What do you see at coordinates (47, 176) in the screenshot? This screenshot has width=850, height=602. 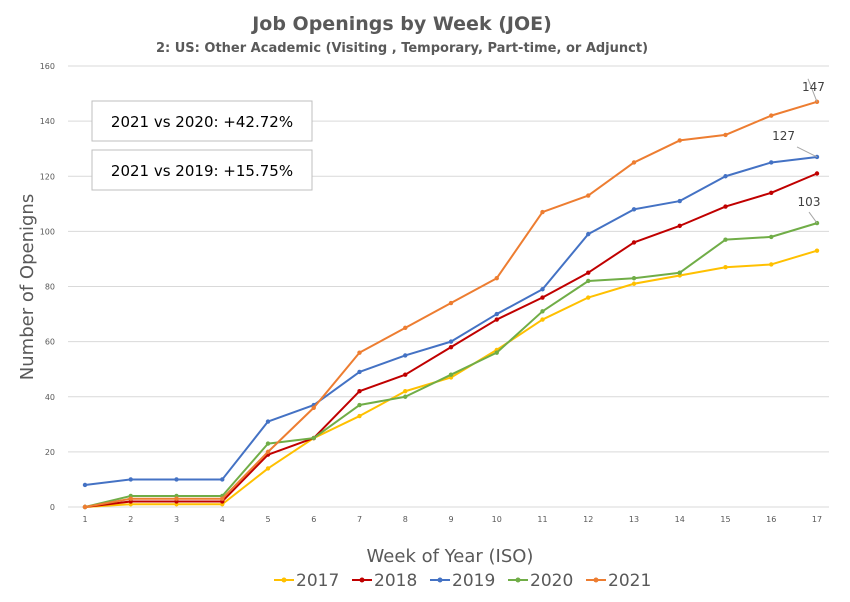 I see `y-tick-label: 120` at bounding box center [47, 176].